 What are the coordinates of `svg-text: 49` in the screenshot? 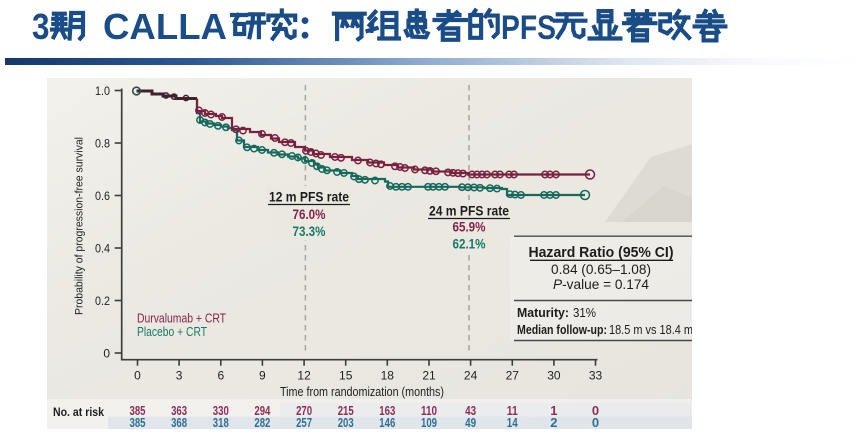 It's located at (470, 422).